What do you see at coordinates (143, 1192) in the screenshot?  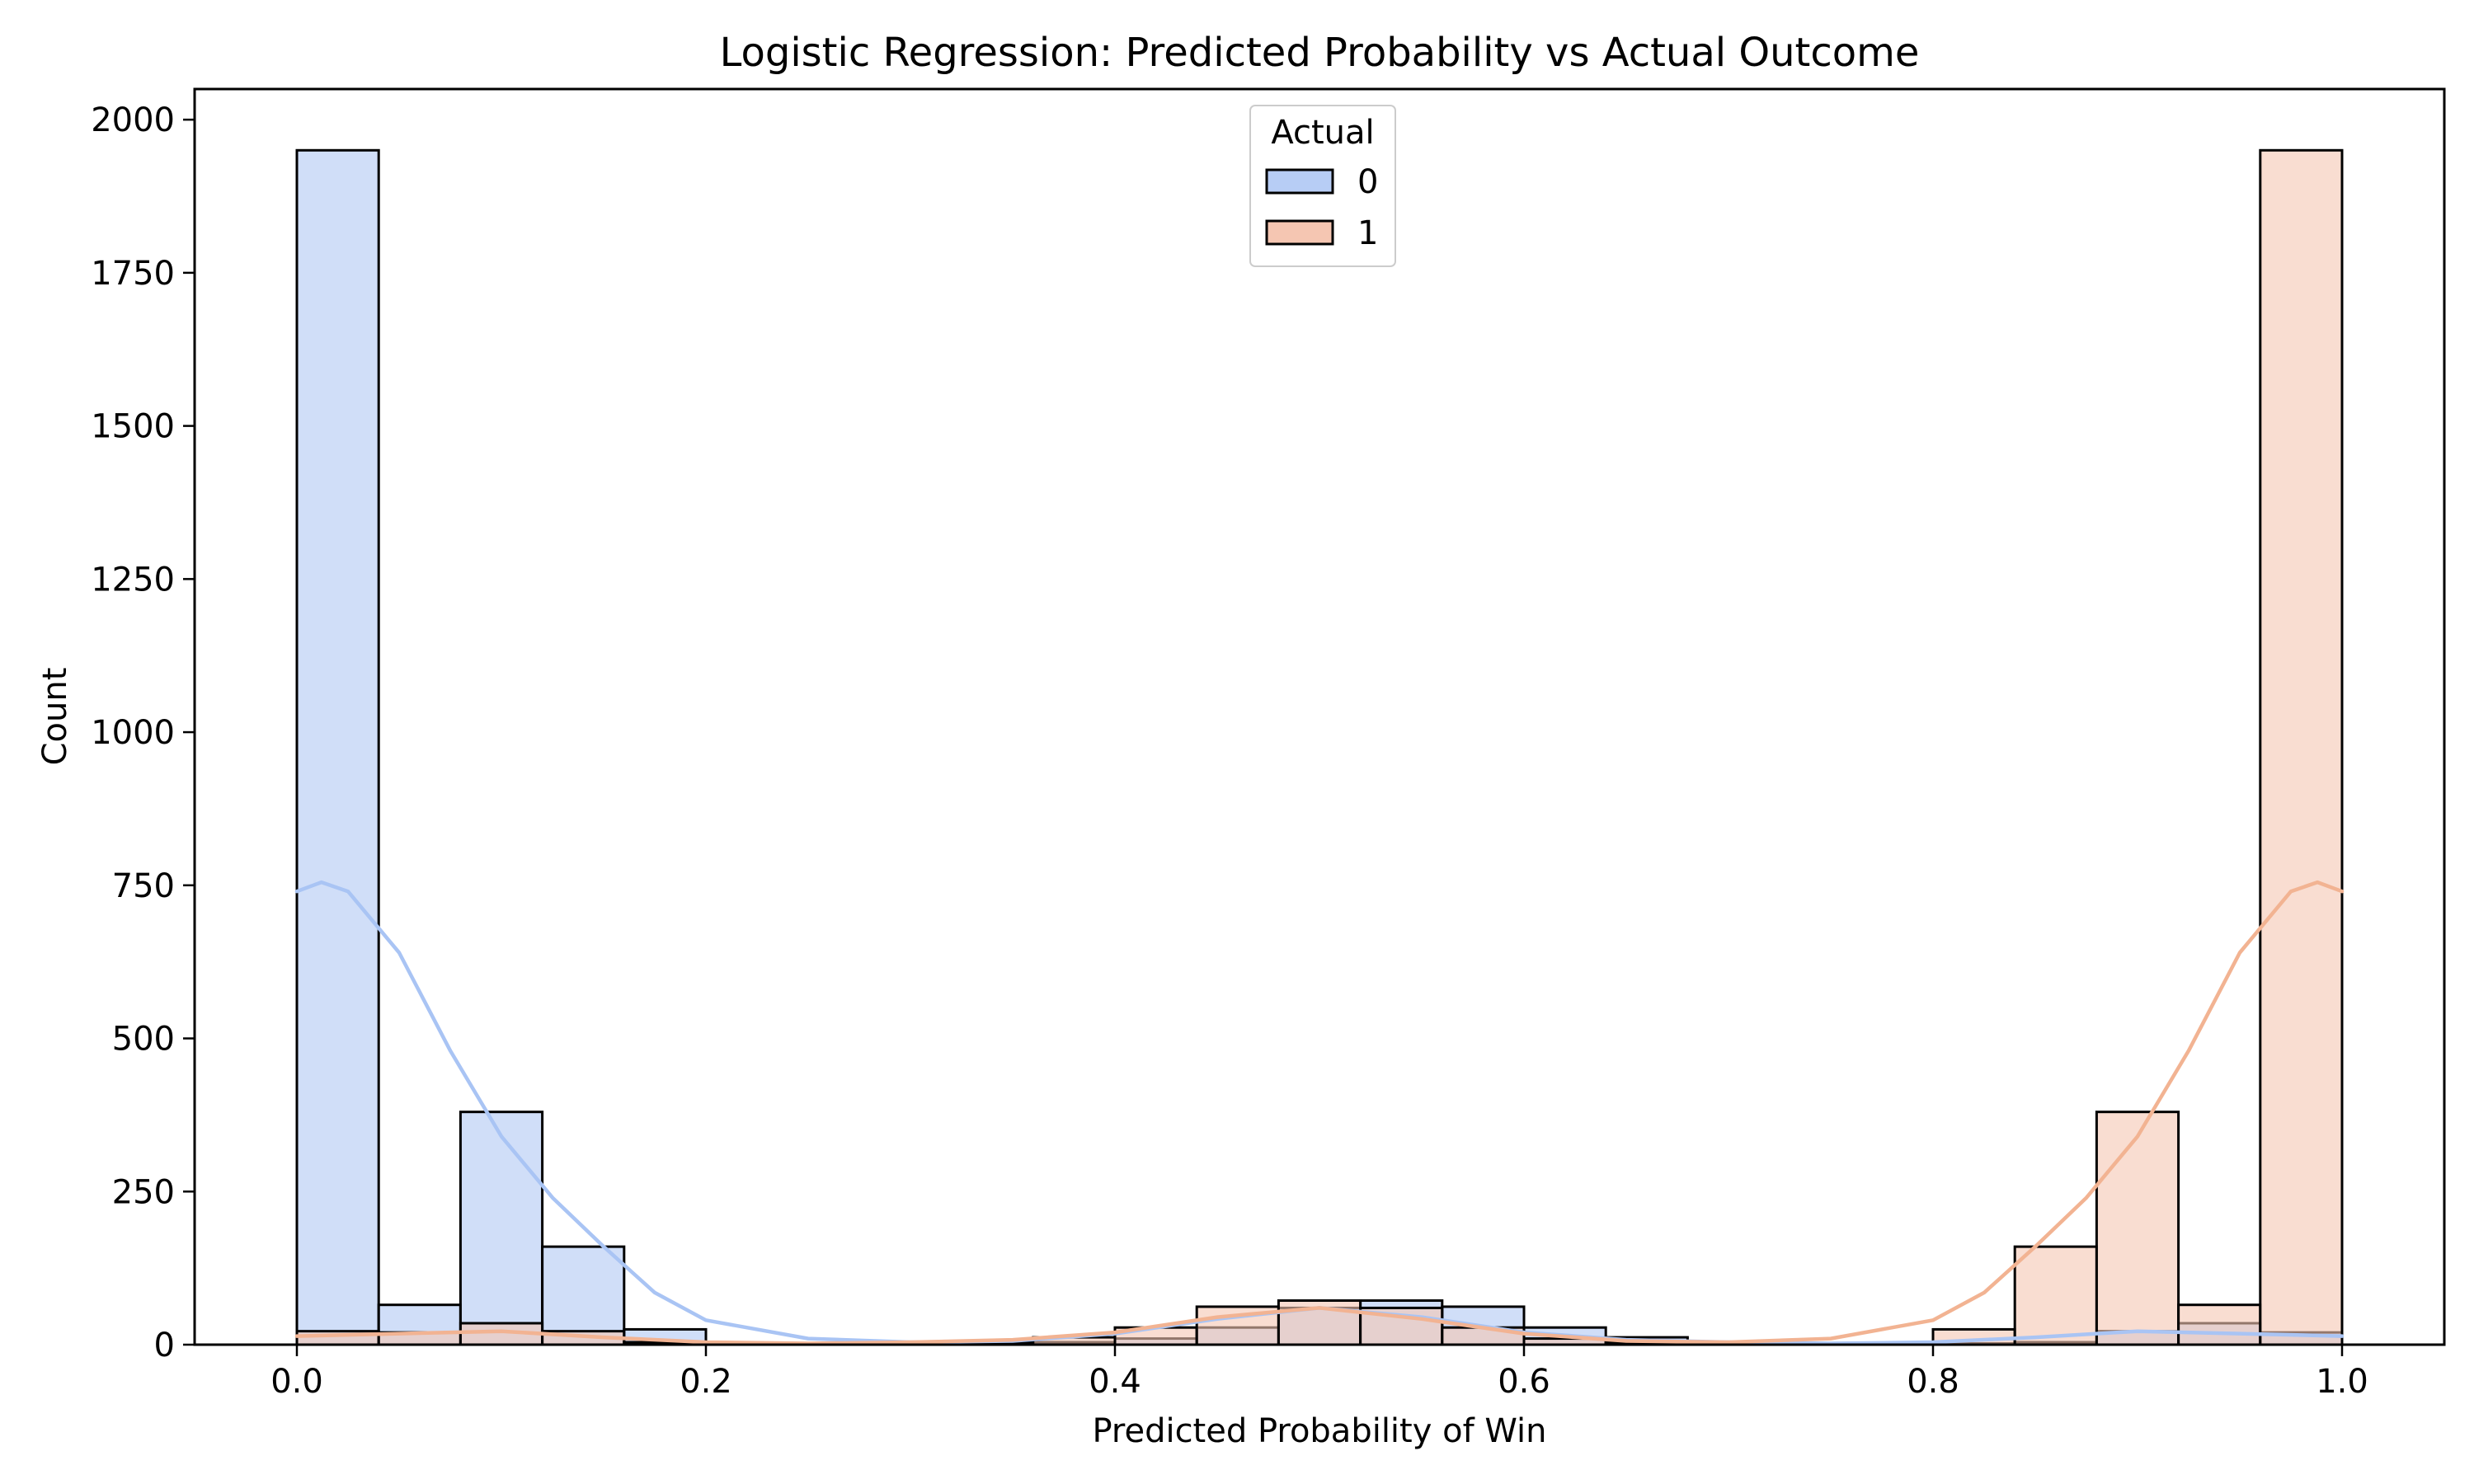 I see `y-tick-label: 250` at bounding box center [143, 1192].